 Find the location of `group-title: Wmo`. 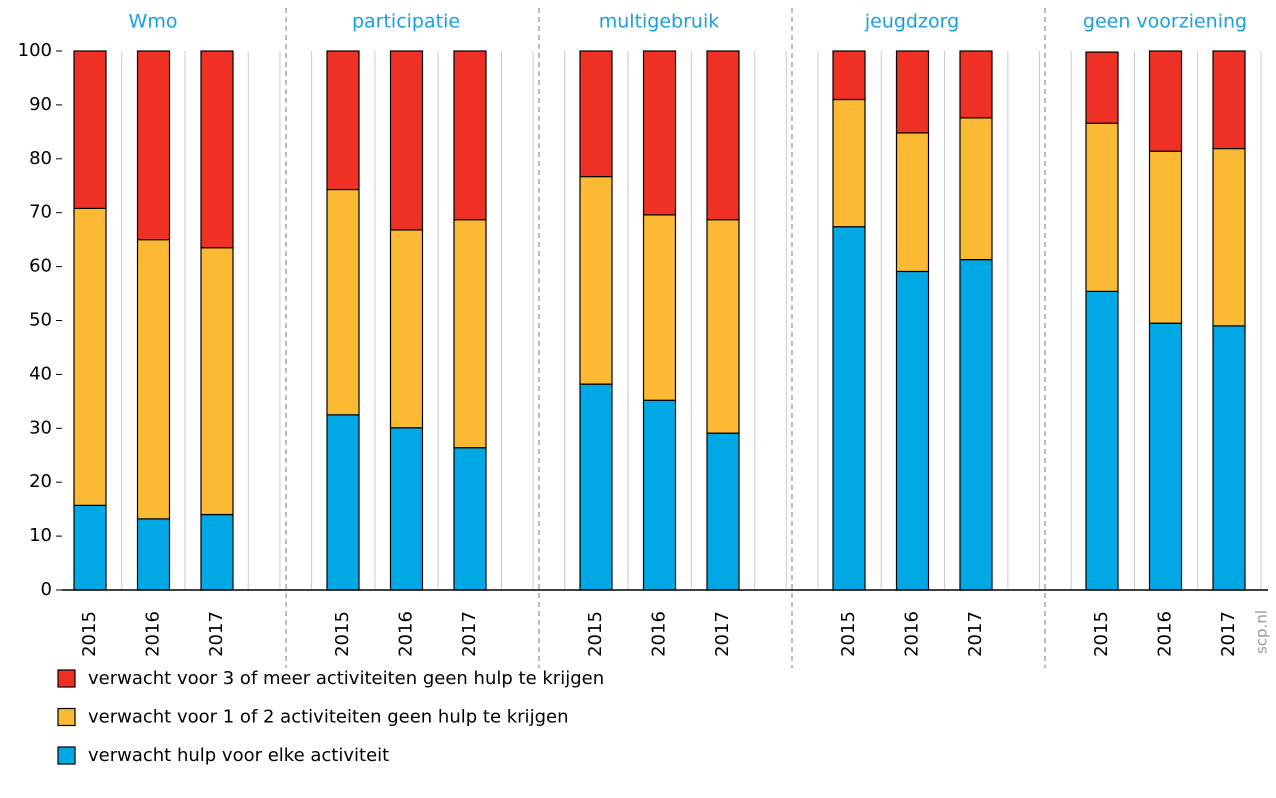

group-title: Wmo is located at coordinates (153, 22).